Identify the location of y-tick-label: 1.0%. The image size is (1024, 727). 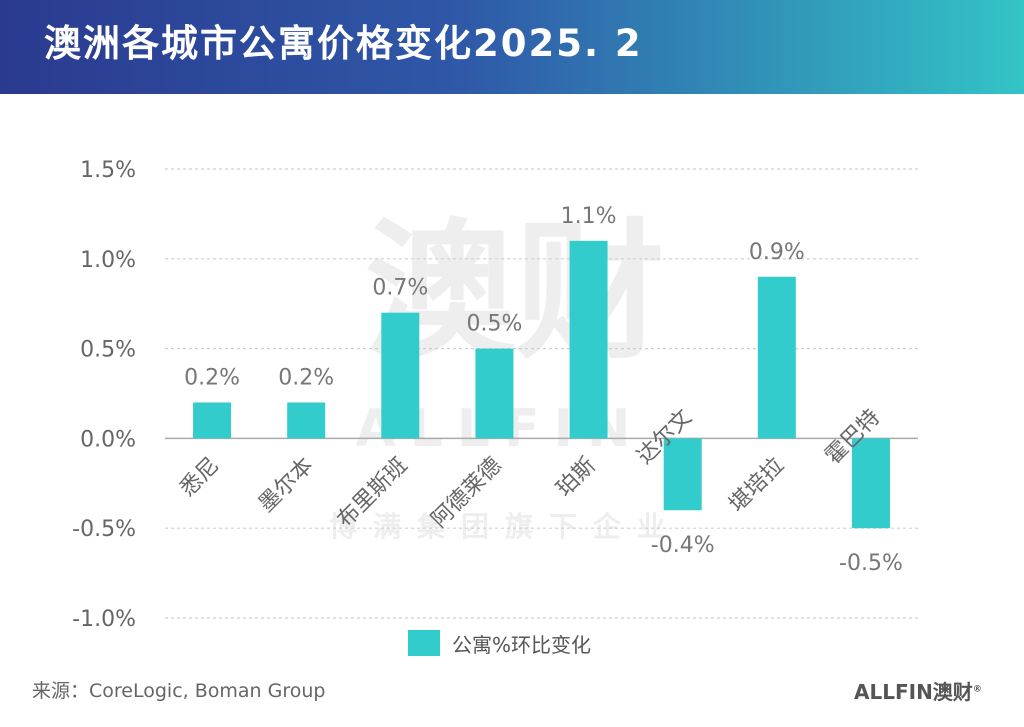
(108, 260).